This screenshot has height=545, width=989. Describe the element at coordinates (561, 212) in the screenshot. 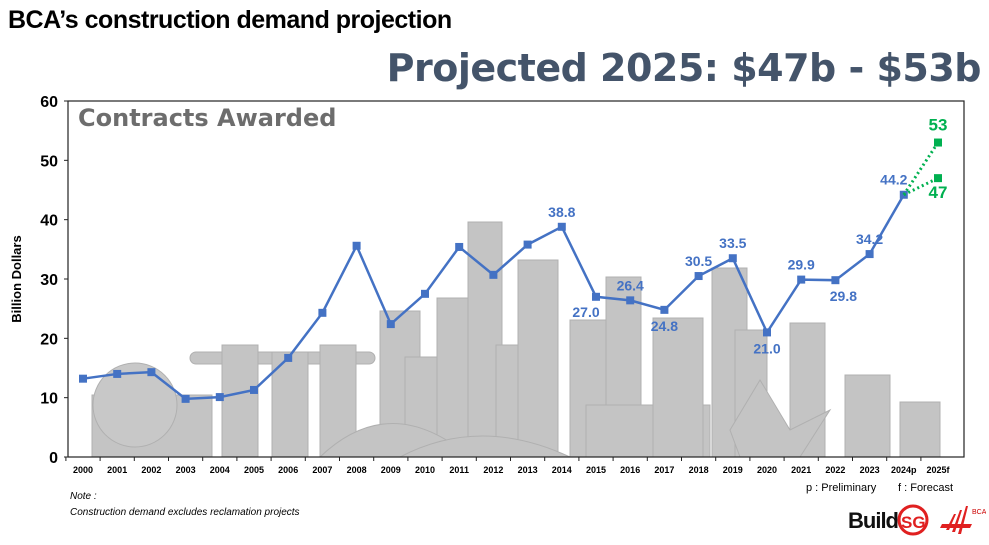

I see `data-label: 38.8` at that location.